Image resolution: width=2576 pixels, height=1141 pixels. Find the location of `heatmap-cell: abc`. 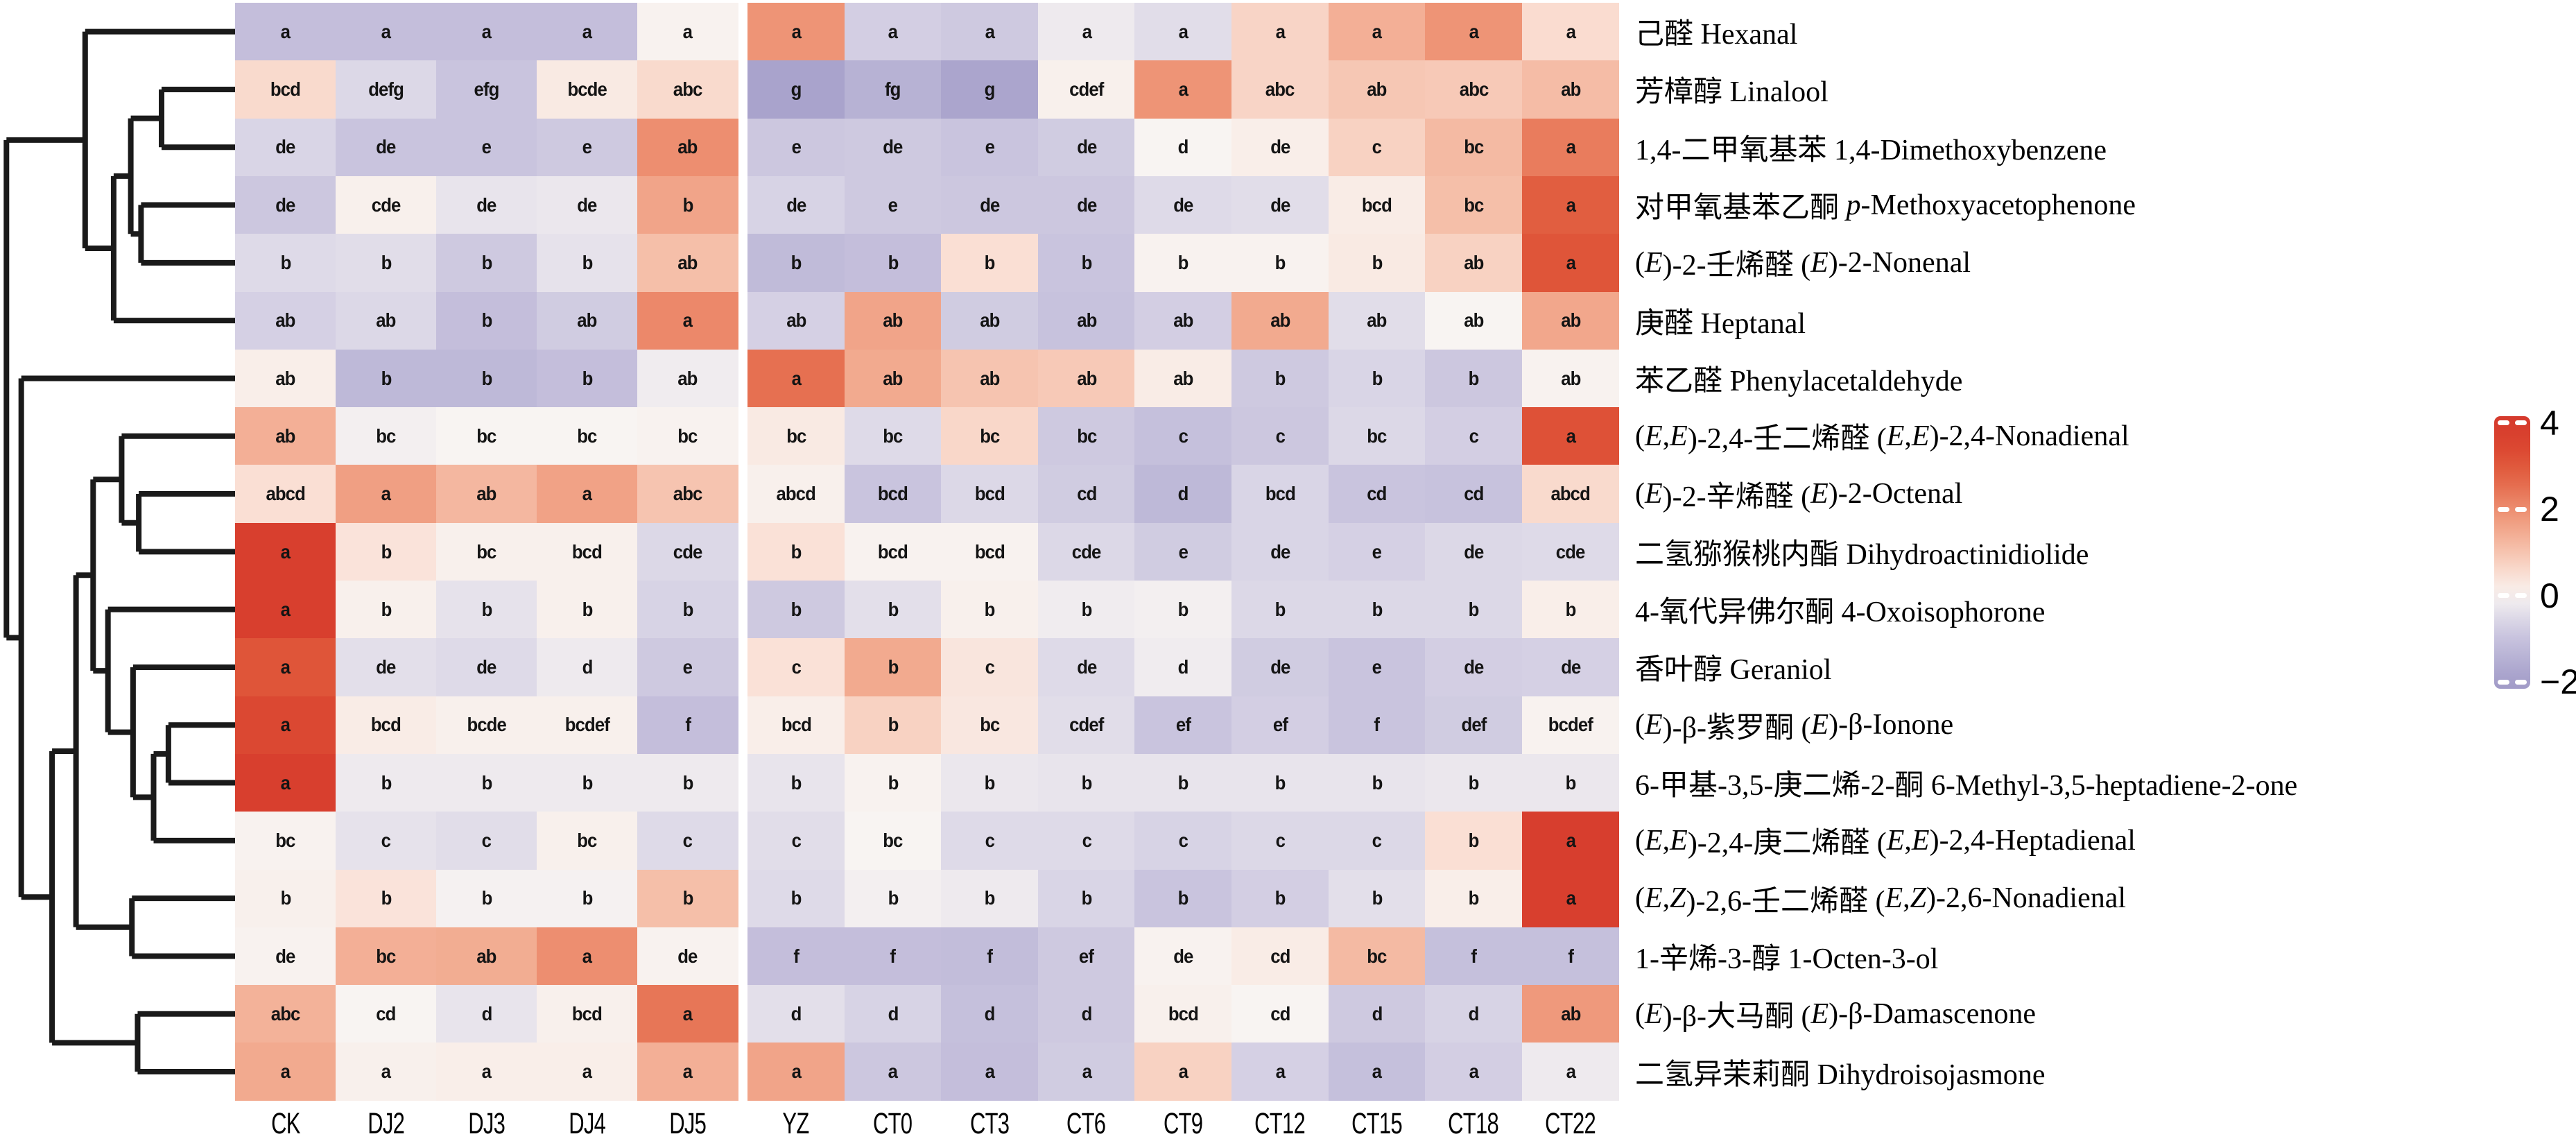

heatmap-cell: abc is located at coordinates (687, 494).